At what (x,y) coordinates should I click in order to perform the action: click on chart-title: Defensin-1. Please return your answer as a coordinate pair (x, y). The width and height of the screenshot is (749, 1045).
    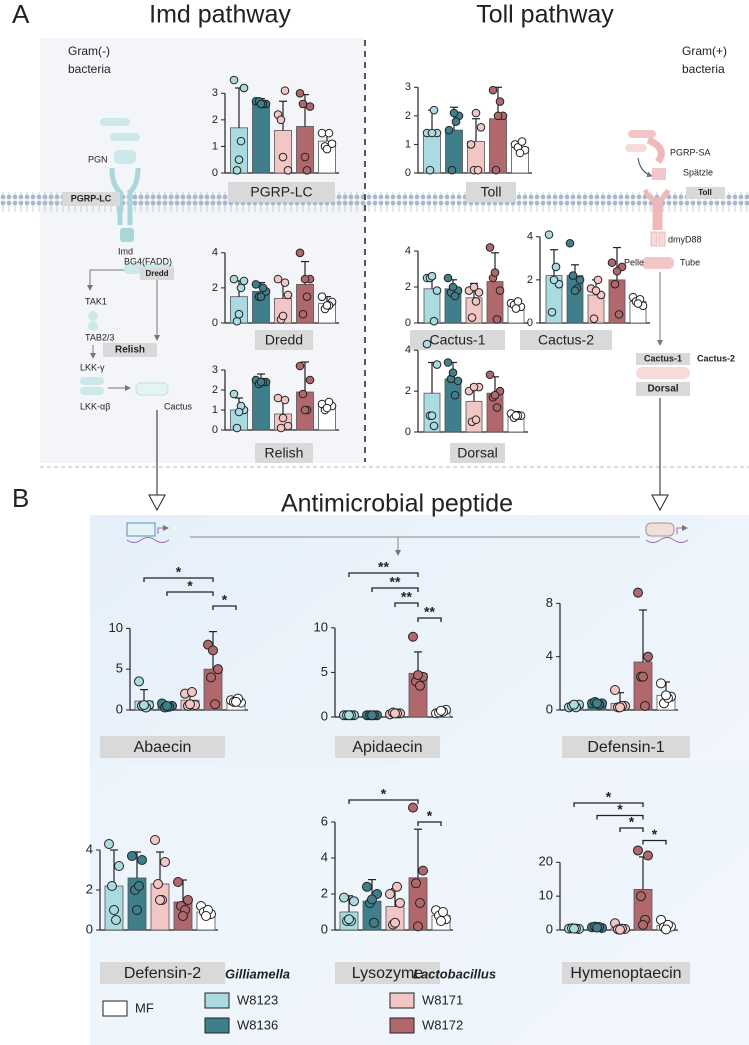
    Looking at the image, I should click on (625, 747).